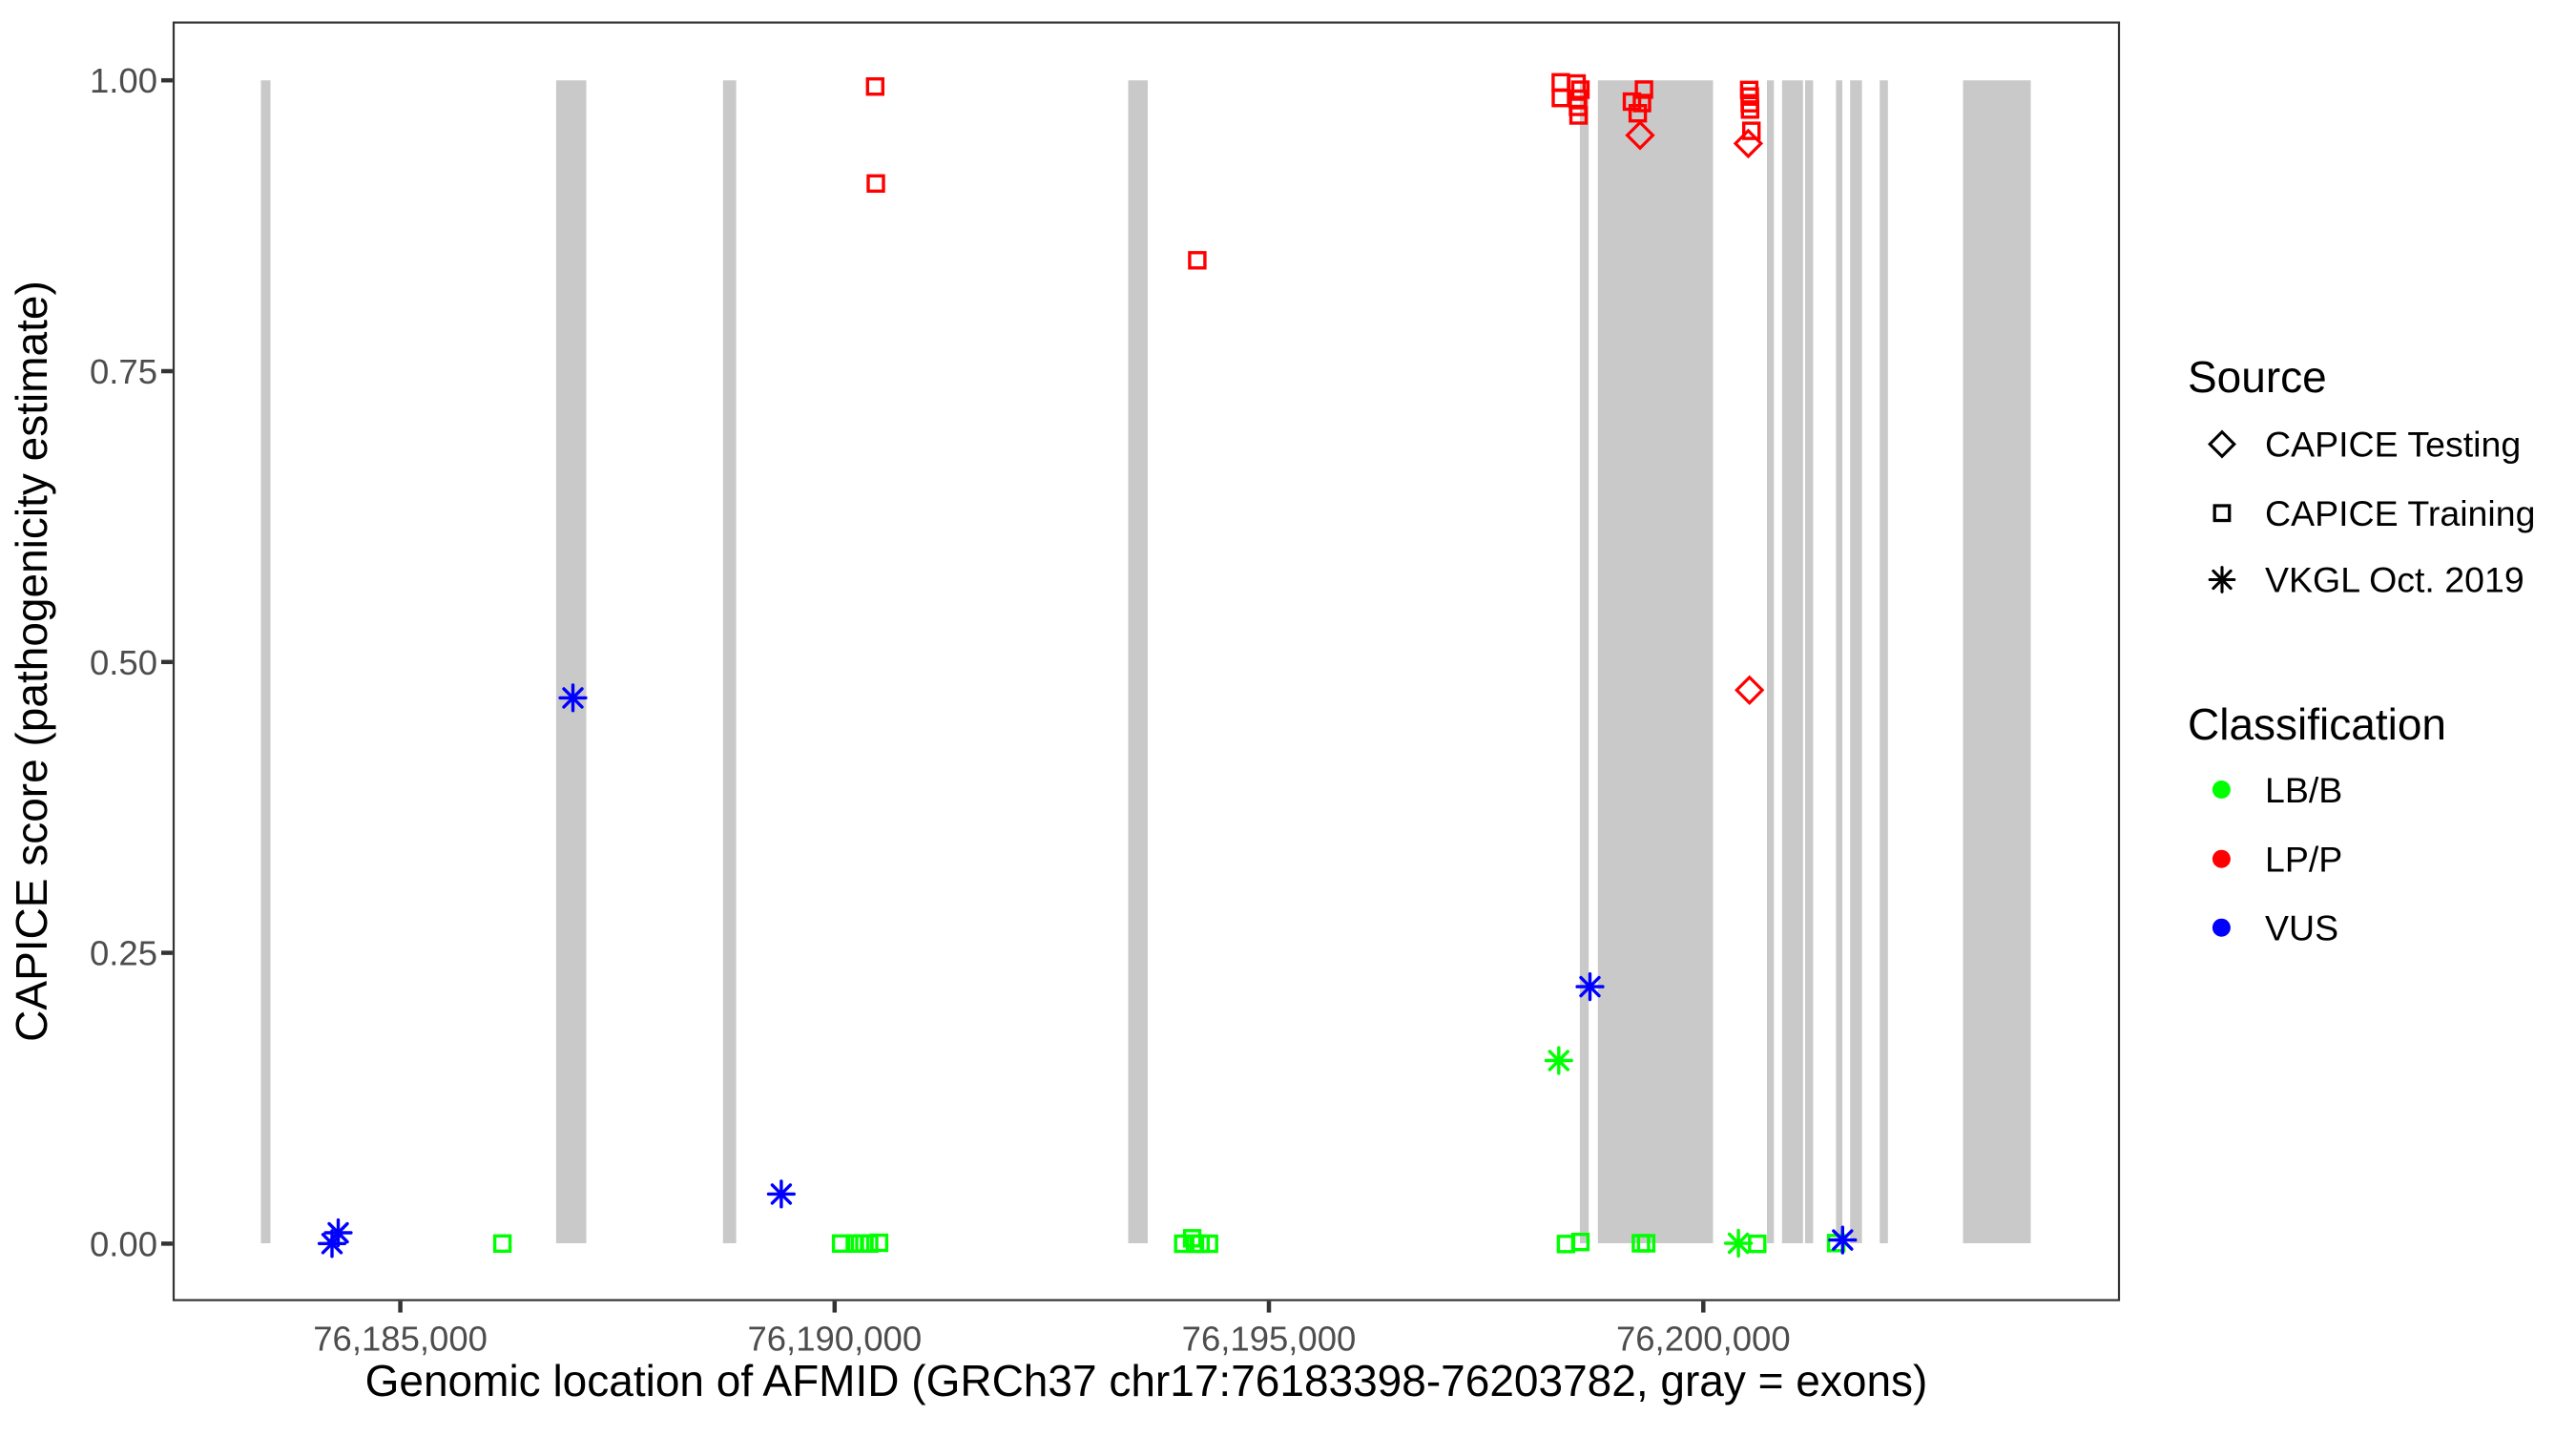  What do you see at coordinates (2257, 377) in the screenshot?
I see `svg-text: Source` at bounding box center [2257, 377].